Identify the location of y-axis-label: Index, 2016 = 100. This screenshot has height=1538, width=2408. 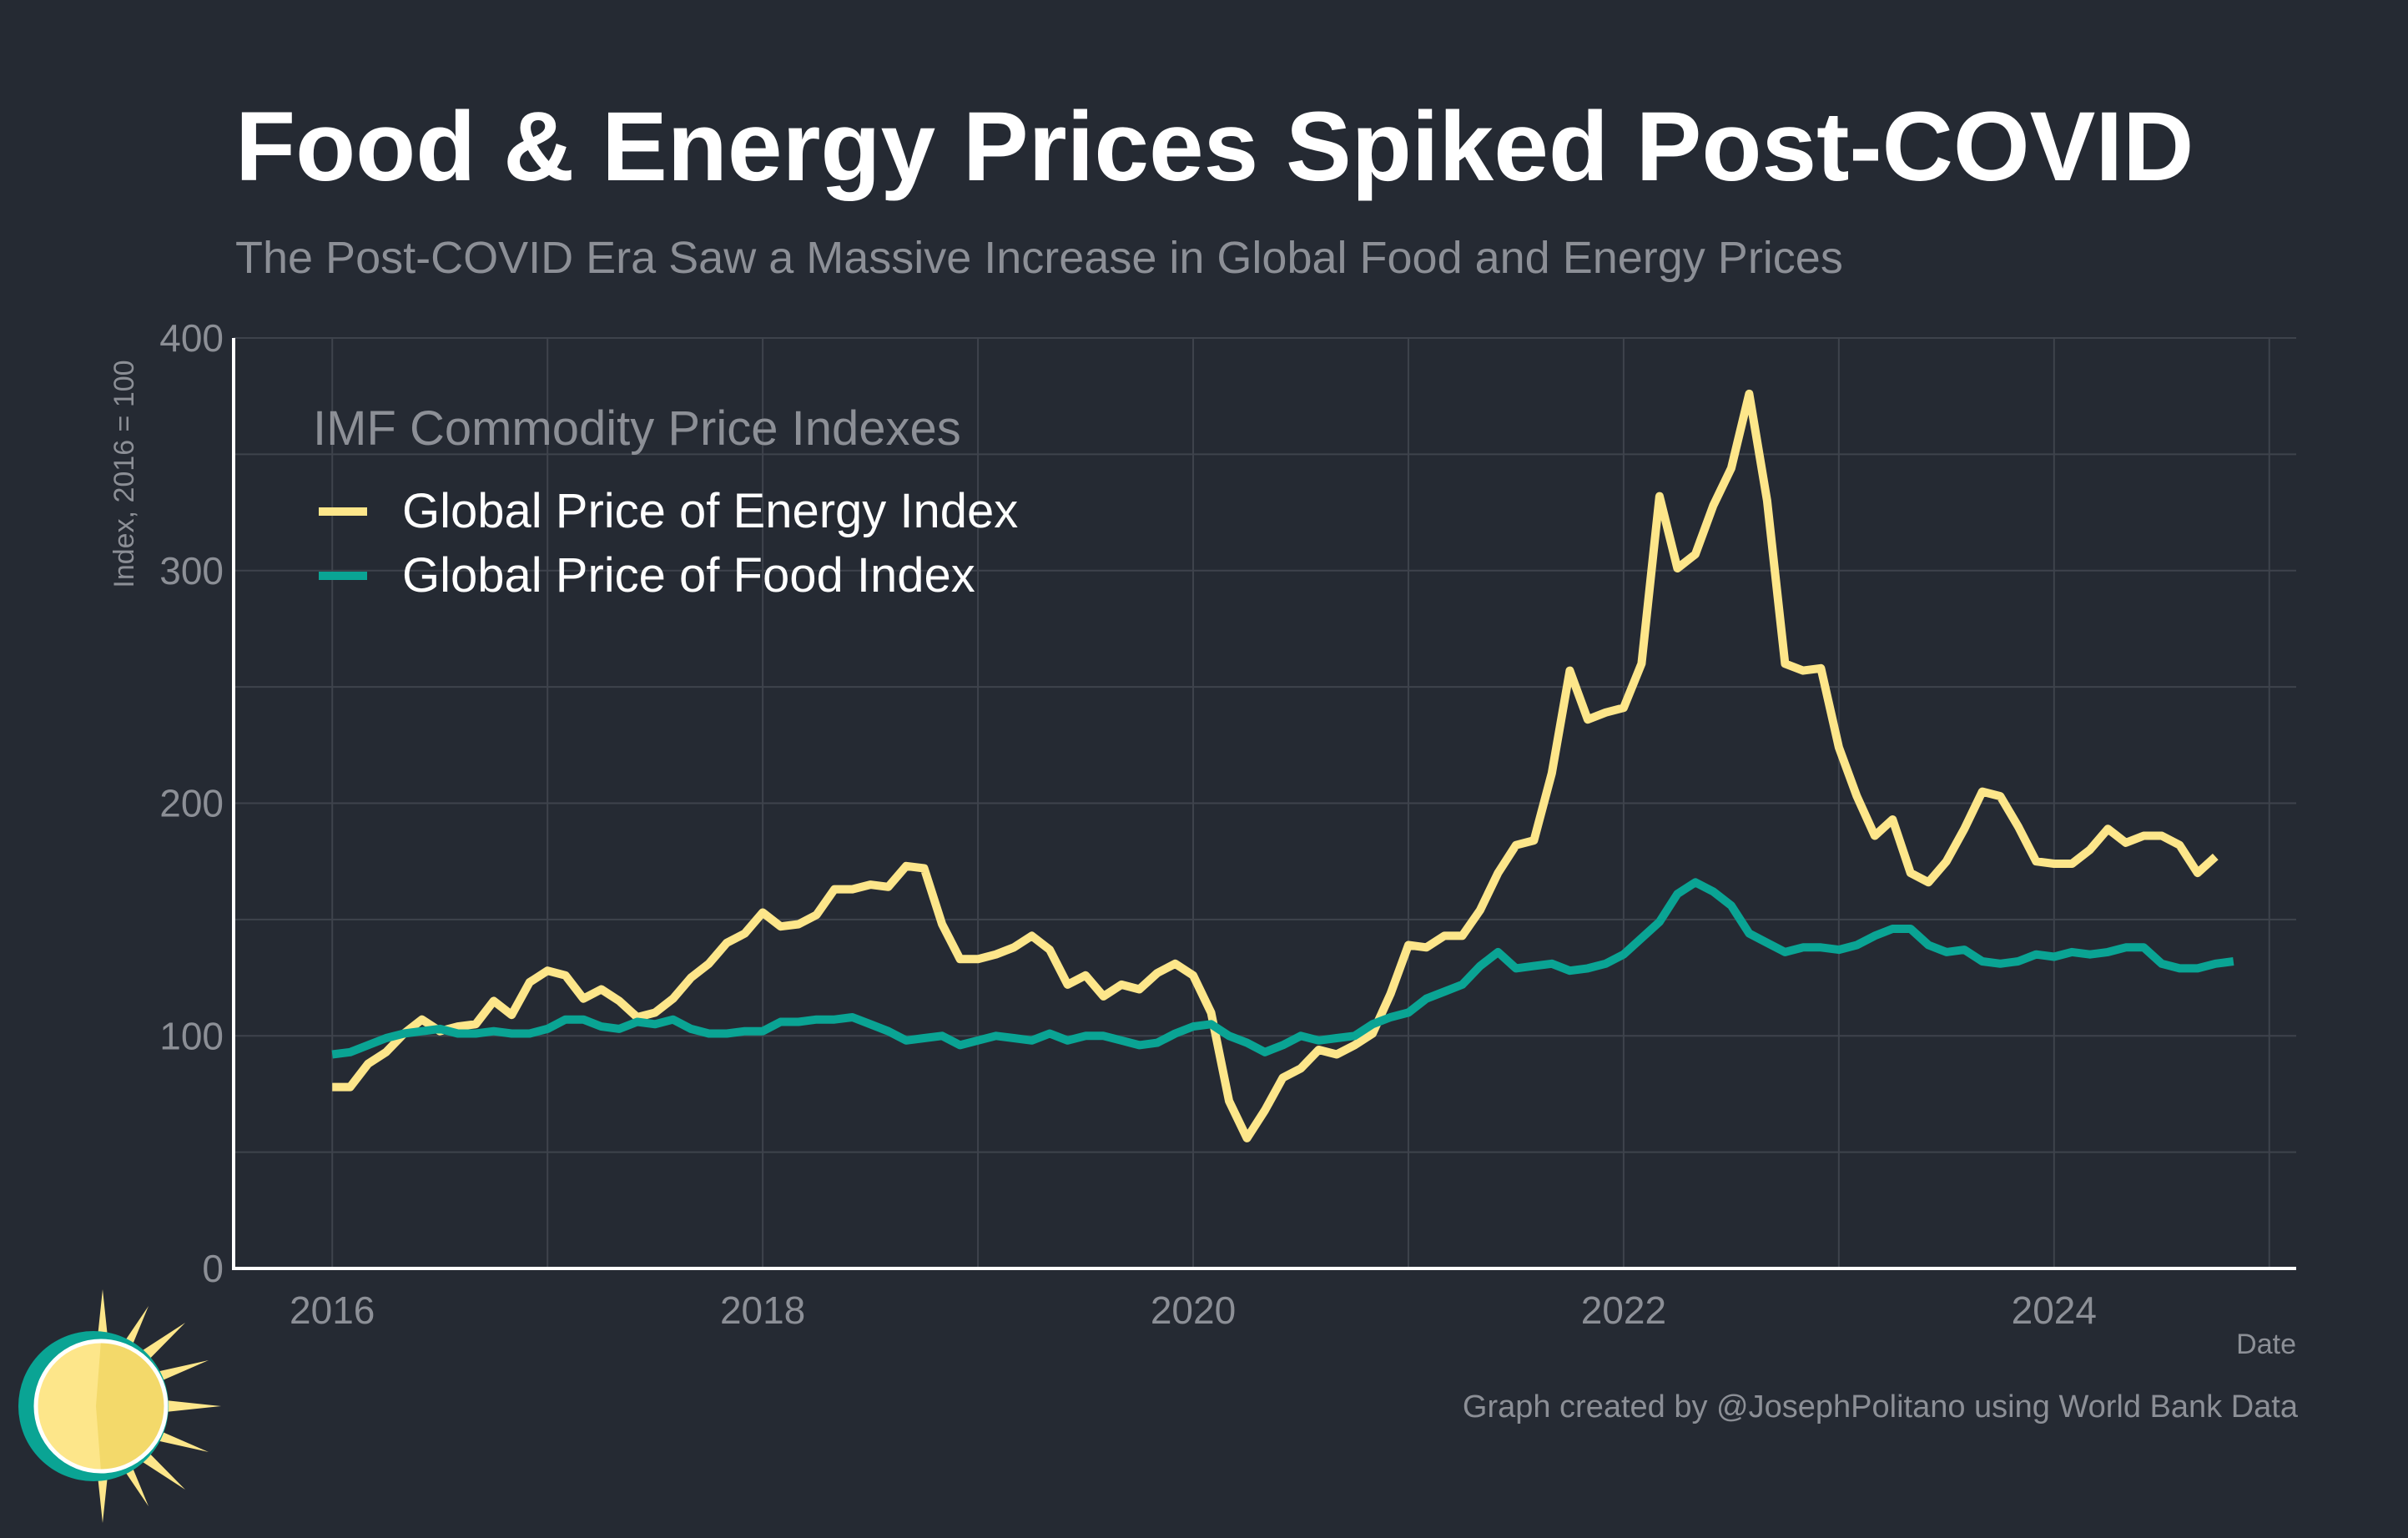
(124, 473).